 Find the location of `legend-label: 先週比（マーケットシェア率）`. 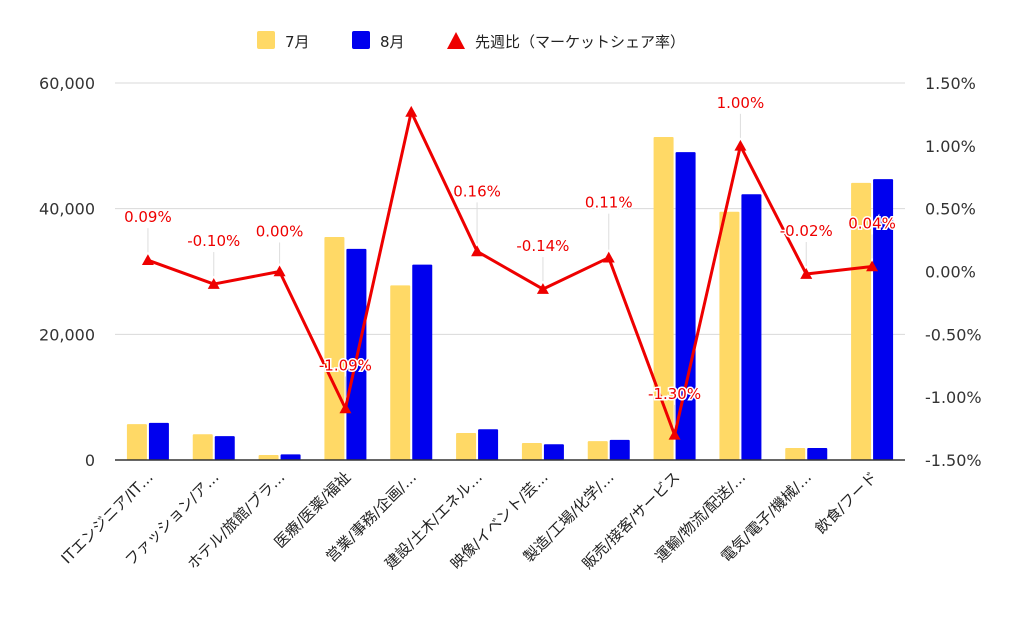

legend-label: 先週比（マーケットシェア率） is located at coordinates (580, 42).